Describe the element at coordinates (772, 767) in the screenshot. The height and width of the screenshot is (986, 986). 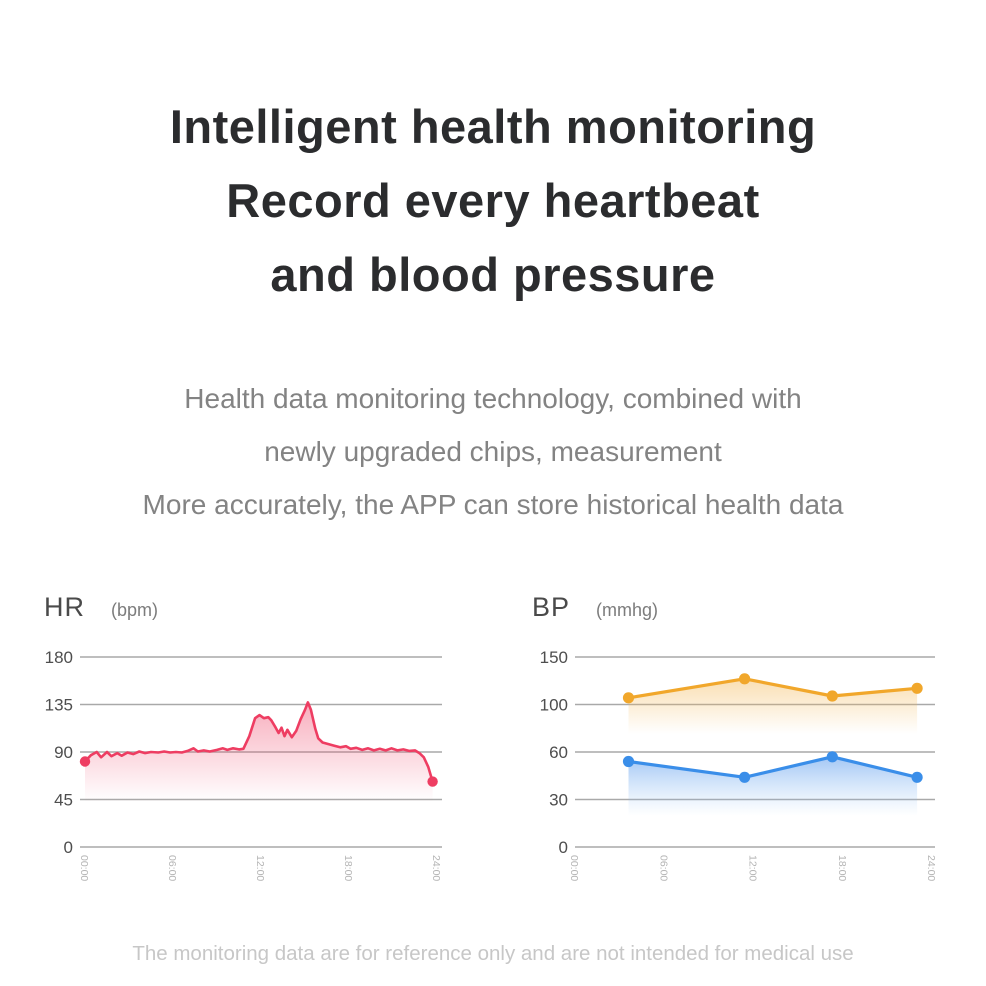
I see `diastolic-line` at that location.